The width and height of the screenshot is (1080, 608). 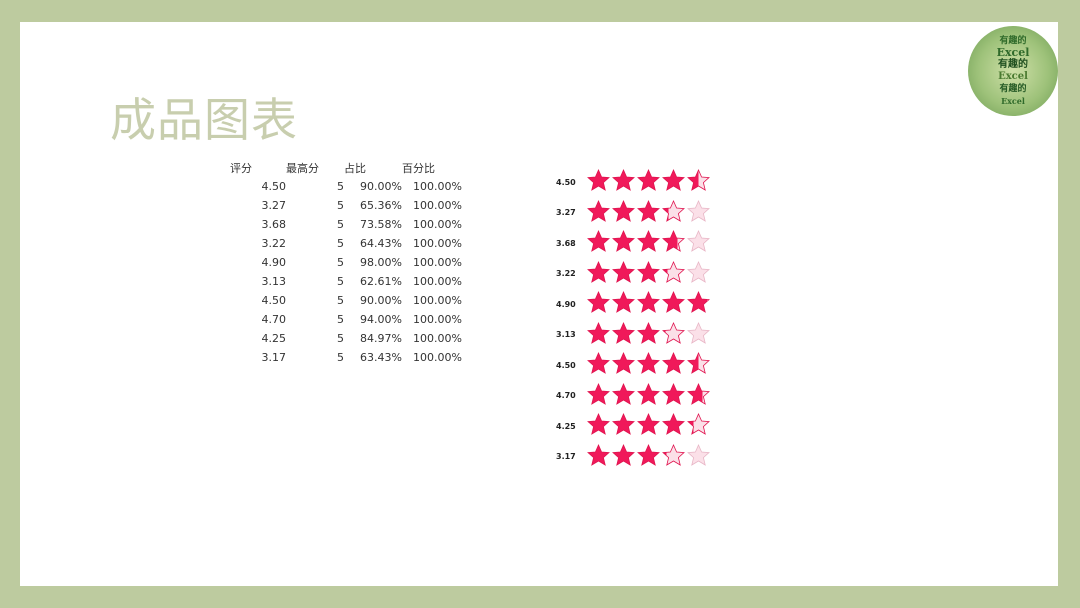 What do you see at coordinates (274, 205) in the screenshot?
I see `table-cell: 3.27` at bounding box center [274, 205].